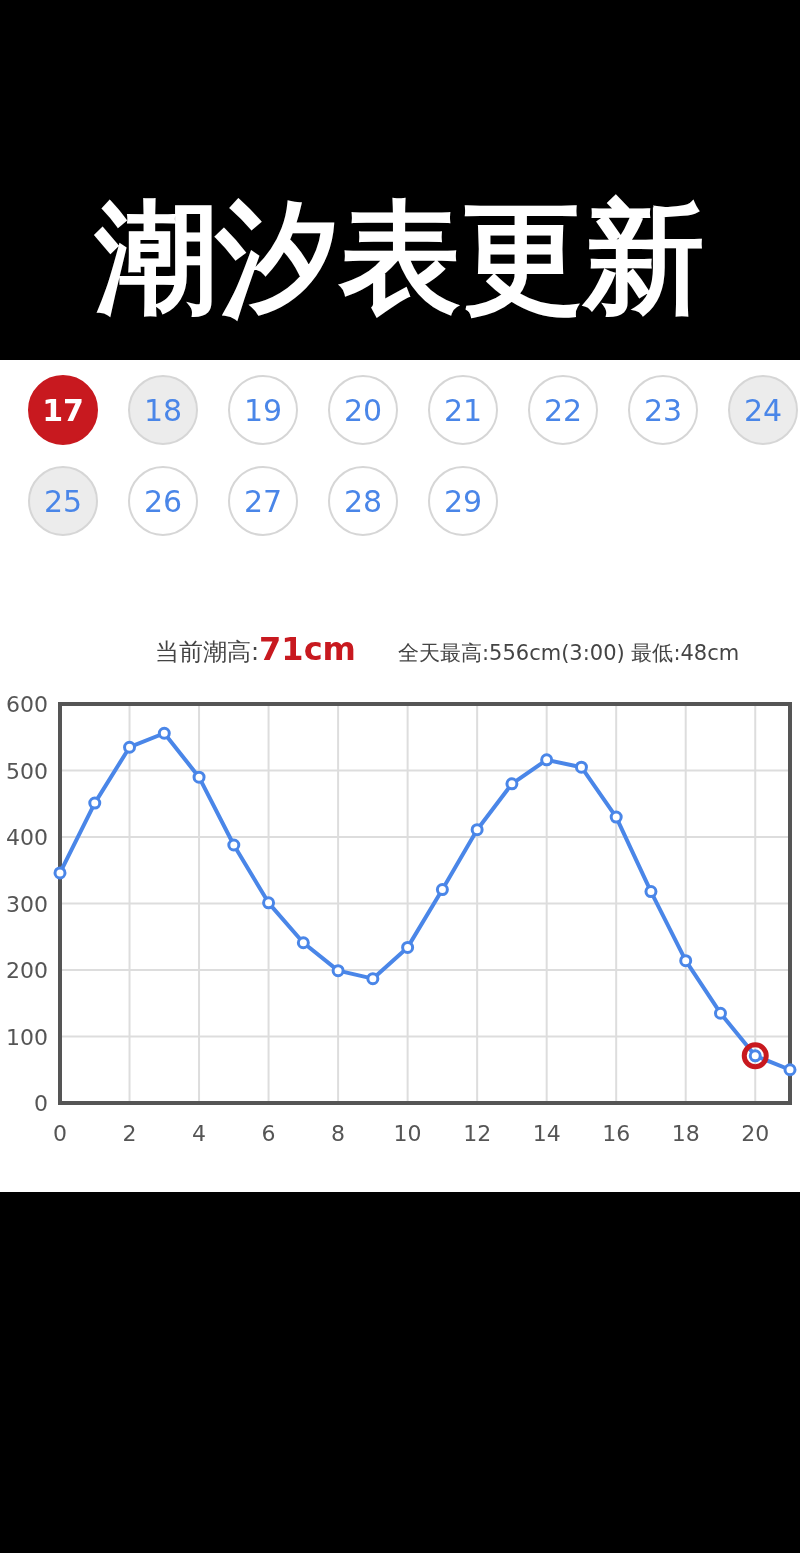 The image size is (800, 1553). Describe the element at coordinates (263, 501) in the screenshot. I see `text: 27` at that location.